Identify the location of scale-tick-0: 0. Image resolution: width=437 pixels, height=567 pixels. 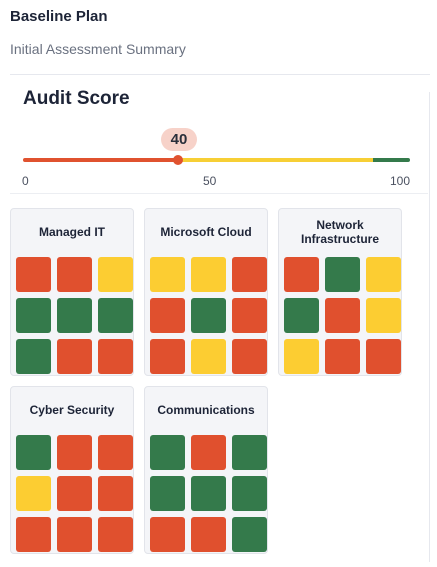
(25, 181).